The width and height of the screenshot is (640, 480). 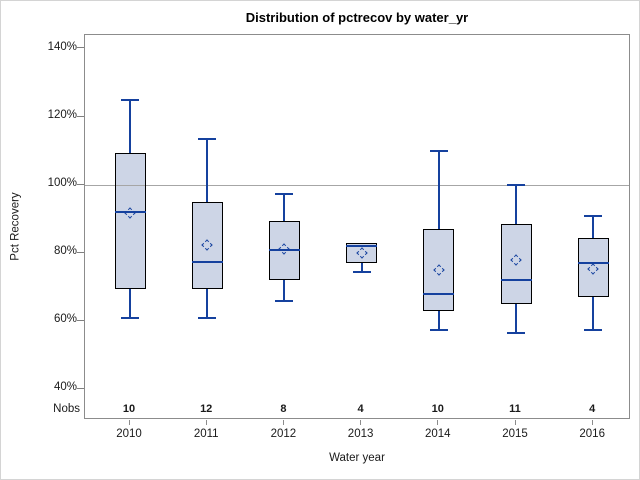 What do you see at coordinates (357, 185) in the screenshot?
I see `reference-line-100pct` at bounding box center [357, 185].